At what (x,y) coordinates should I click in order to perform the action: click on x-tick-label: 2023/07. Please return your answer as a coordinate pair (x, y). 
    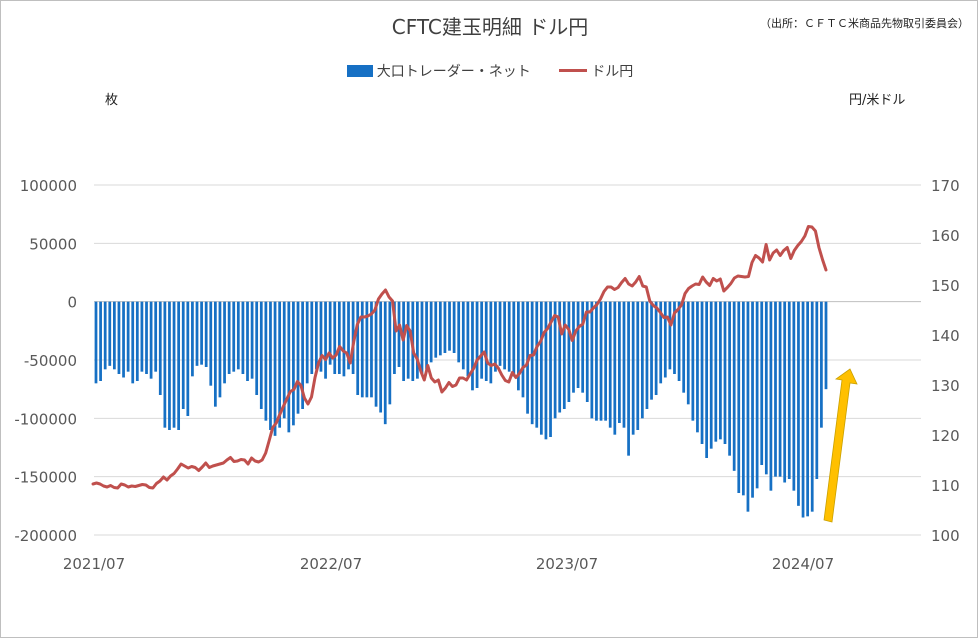
    Looking at the image, I should click on (567, 564).